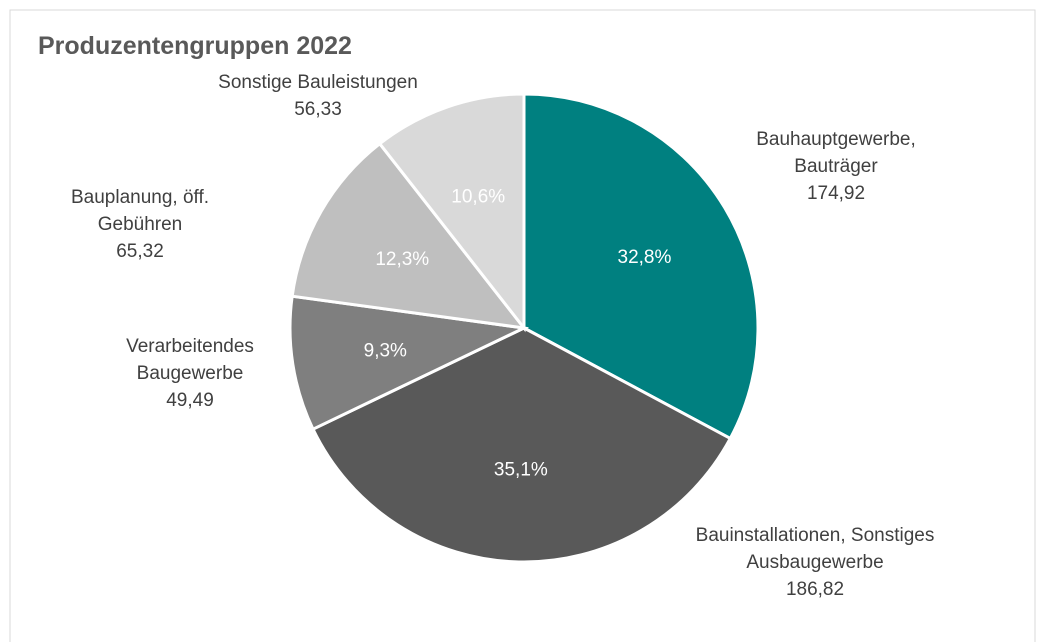 Image resolution: width=1046 pixels, height=642 pixels. What do you see at coordinates (836, 193) in the screenshot?
I see `value-label: 174,92` at bounding box center [836, 193].